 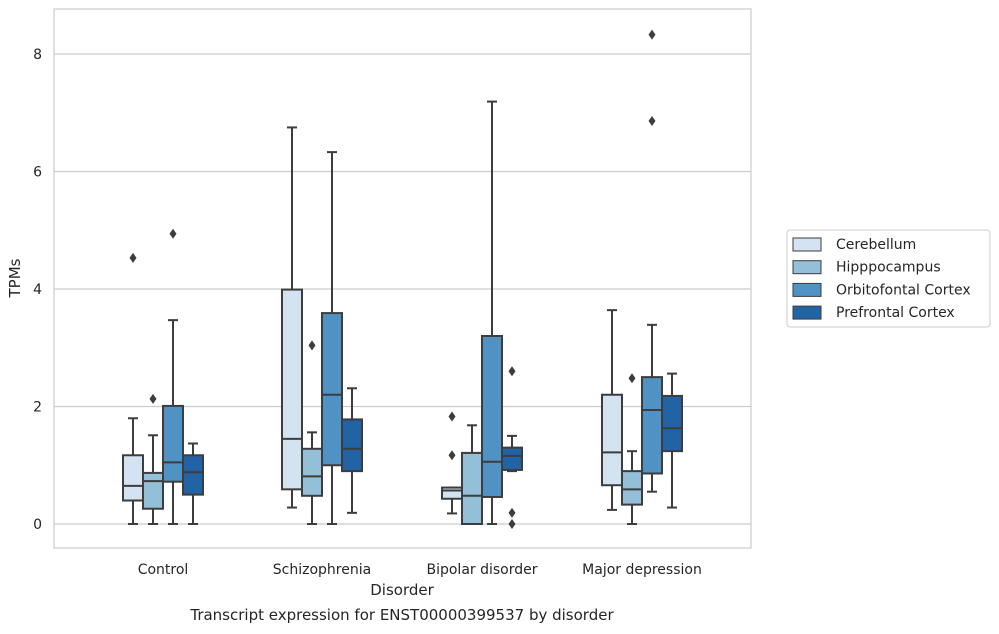 What do you see at coordinates (37, 55) in the screenshot?
I see `y-tick-label: 8` at bounding box center [37, 55].